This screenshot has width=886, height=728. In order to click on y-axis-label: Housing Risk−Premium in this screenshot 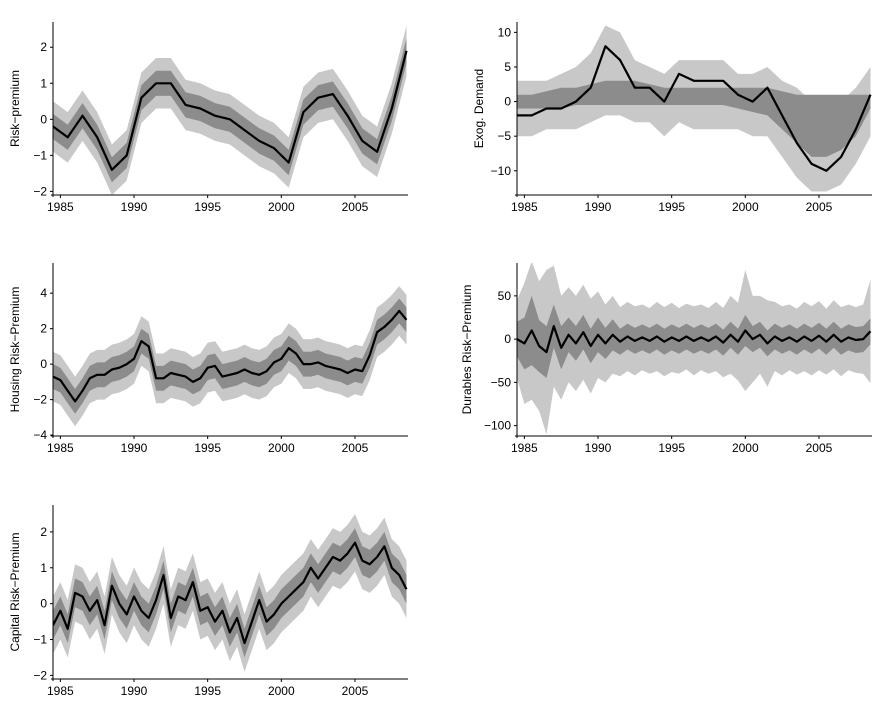, I will do `click(15, 350)`.